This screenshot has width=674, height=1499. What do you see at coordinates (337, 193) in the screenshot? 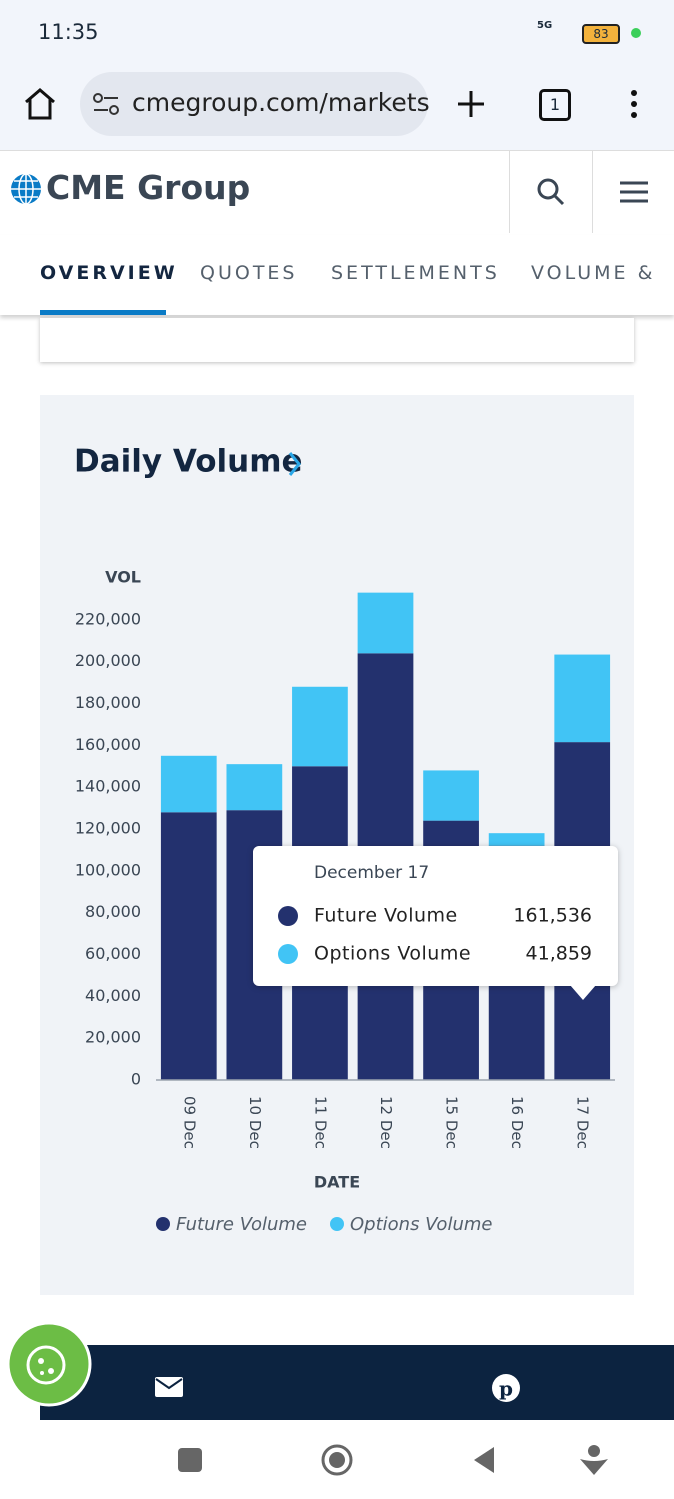
I see `site-header` at bounding box center [337, 193].